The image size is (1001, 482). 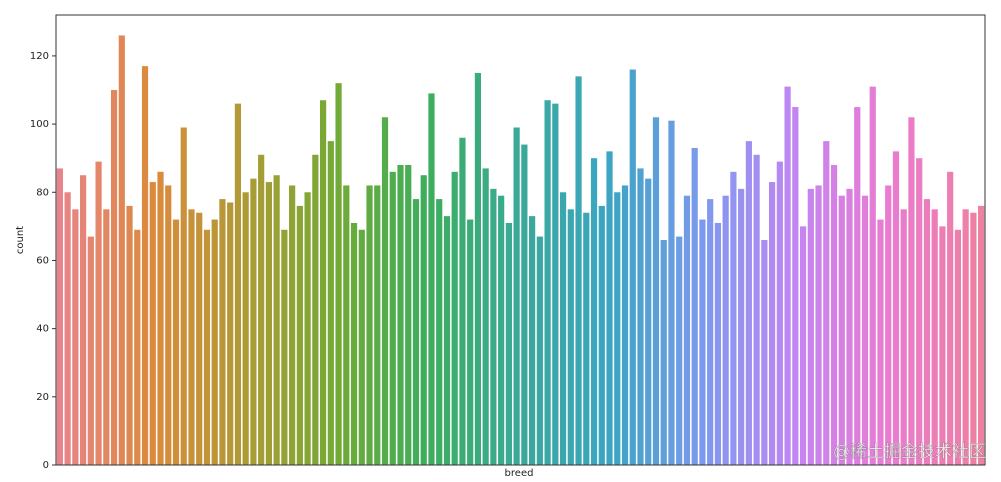 What do you see at coordinates (39, 124) in the screenshot?
I see `y-tick-label: 100` at bounding box center [39, 124].